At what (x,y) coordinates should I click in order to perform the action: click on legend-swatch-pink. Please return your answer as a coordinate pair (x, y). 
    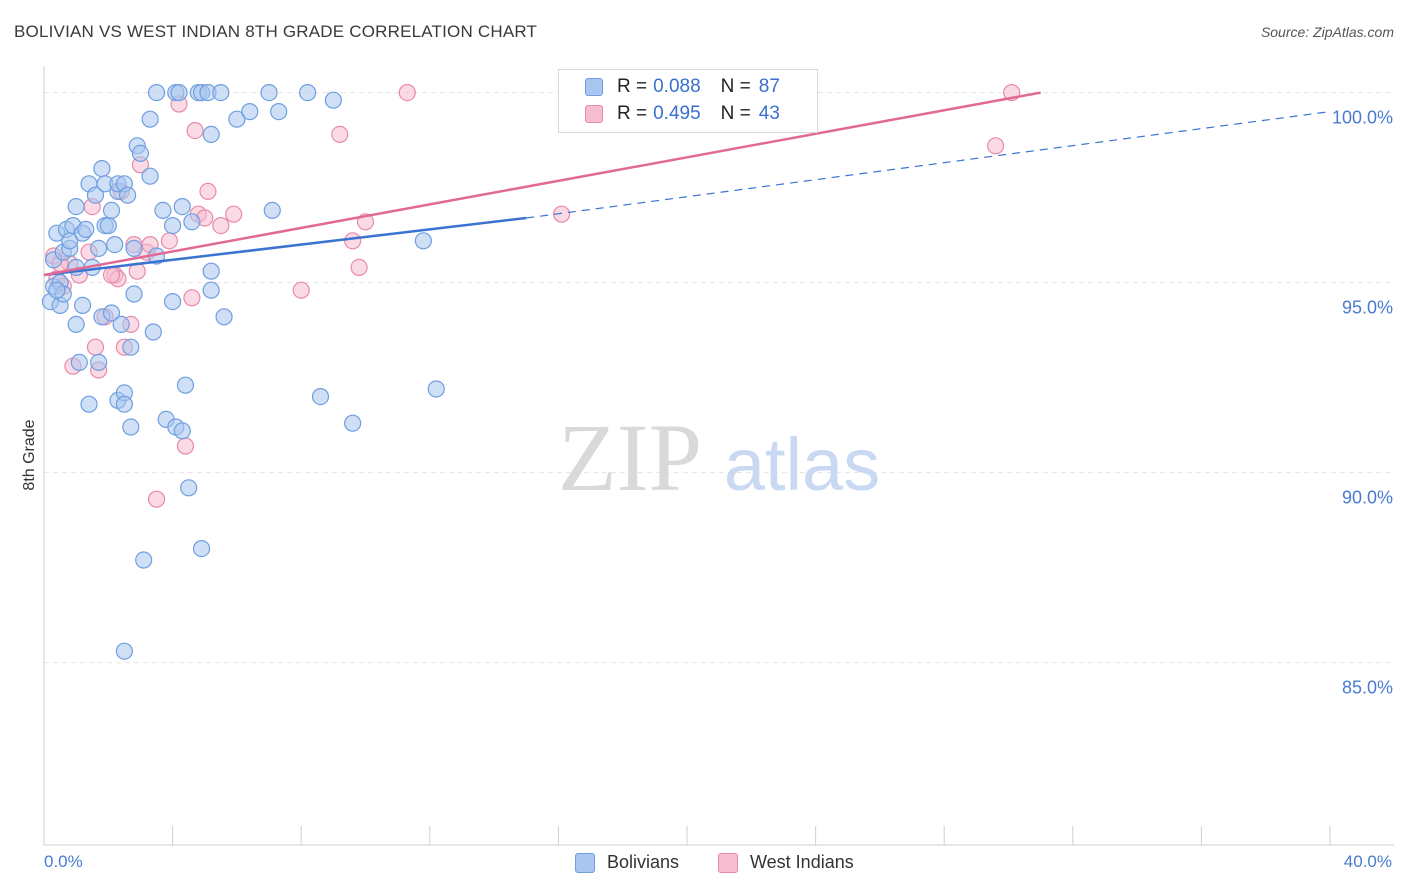
    Looking at the image, I should click on (594, 114).